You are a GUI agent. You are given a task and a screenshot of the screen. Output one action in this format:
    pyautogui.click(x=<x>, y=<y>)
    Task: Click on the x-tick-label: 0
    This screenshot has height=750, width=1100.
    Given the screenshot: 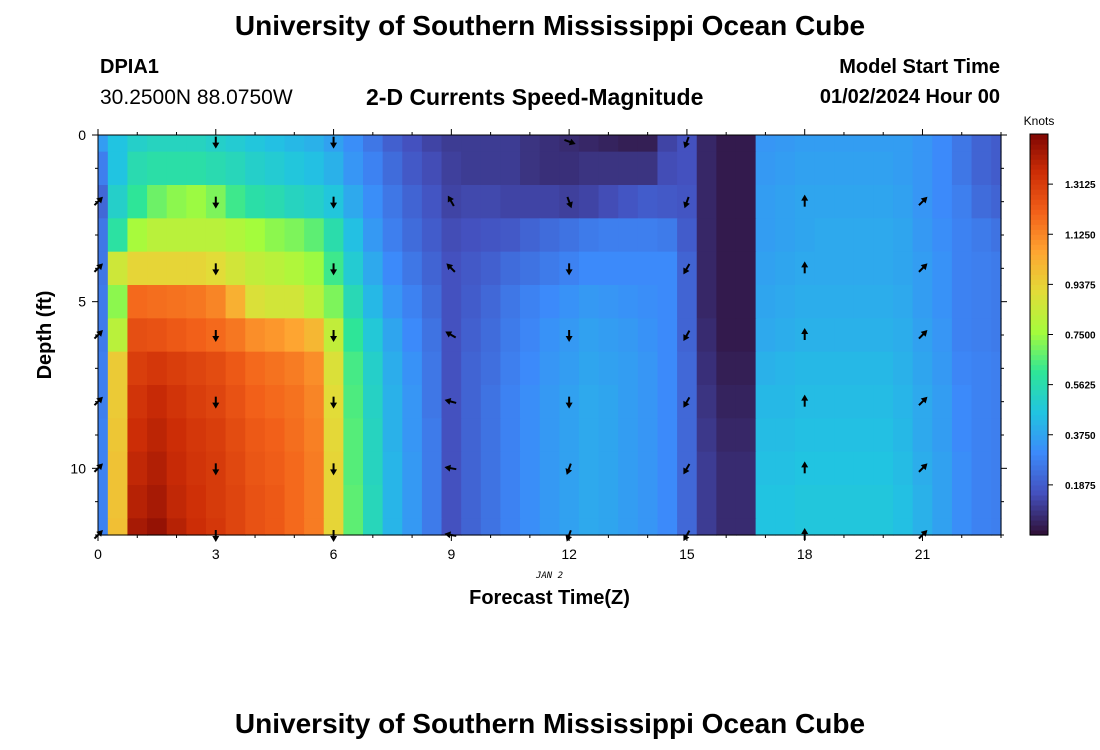 What is the action you would take?
    pyautogui.click(x=98, y=554)
    